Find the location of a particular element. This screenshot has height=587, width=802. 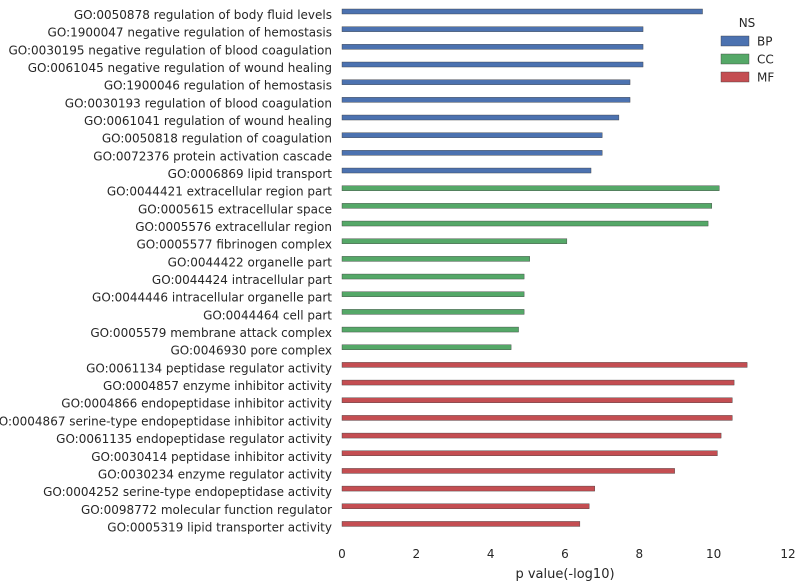

category-label: GO:0098772 molecular function regulator is located at coordinates (206, 510).